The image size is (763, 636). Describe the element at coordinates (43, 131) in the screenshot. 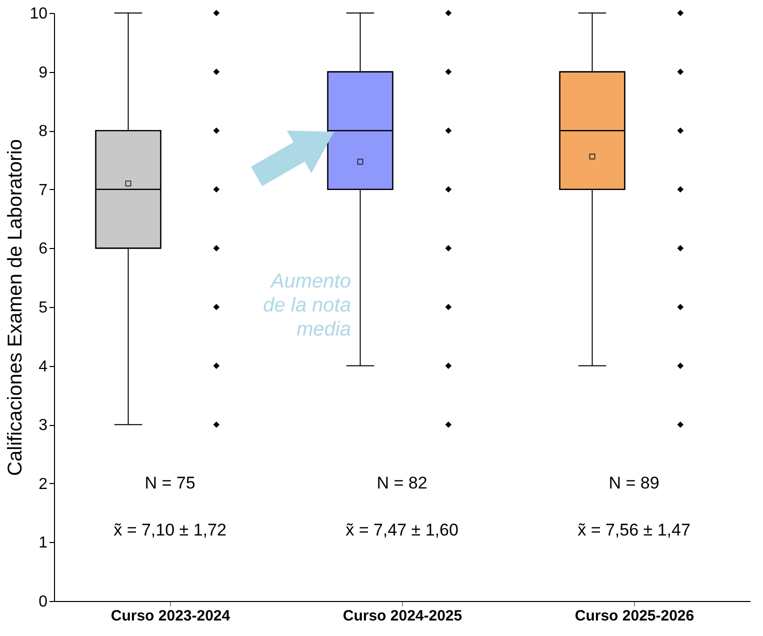

I see `y-tick-label: 8` at that location.